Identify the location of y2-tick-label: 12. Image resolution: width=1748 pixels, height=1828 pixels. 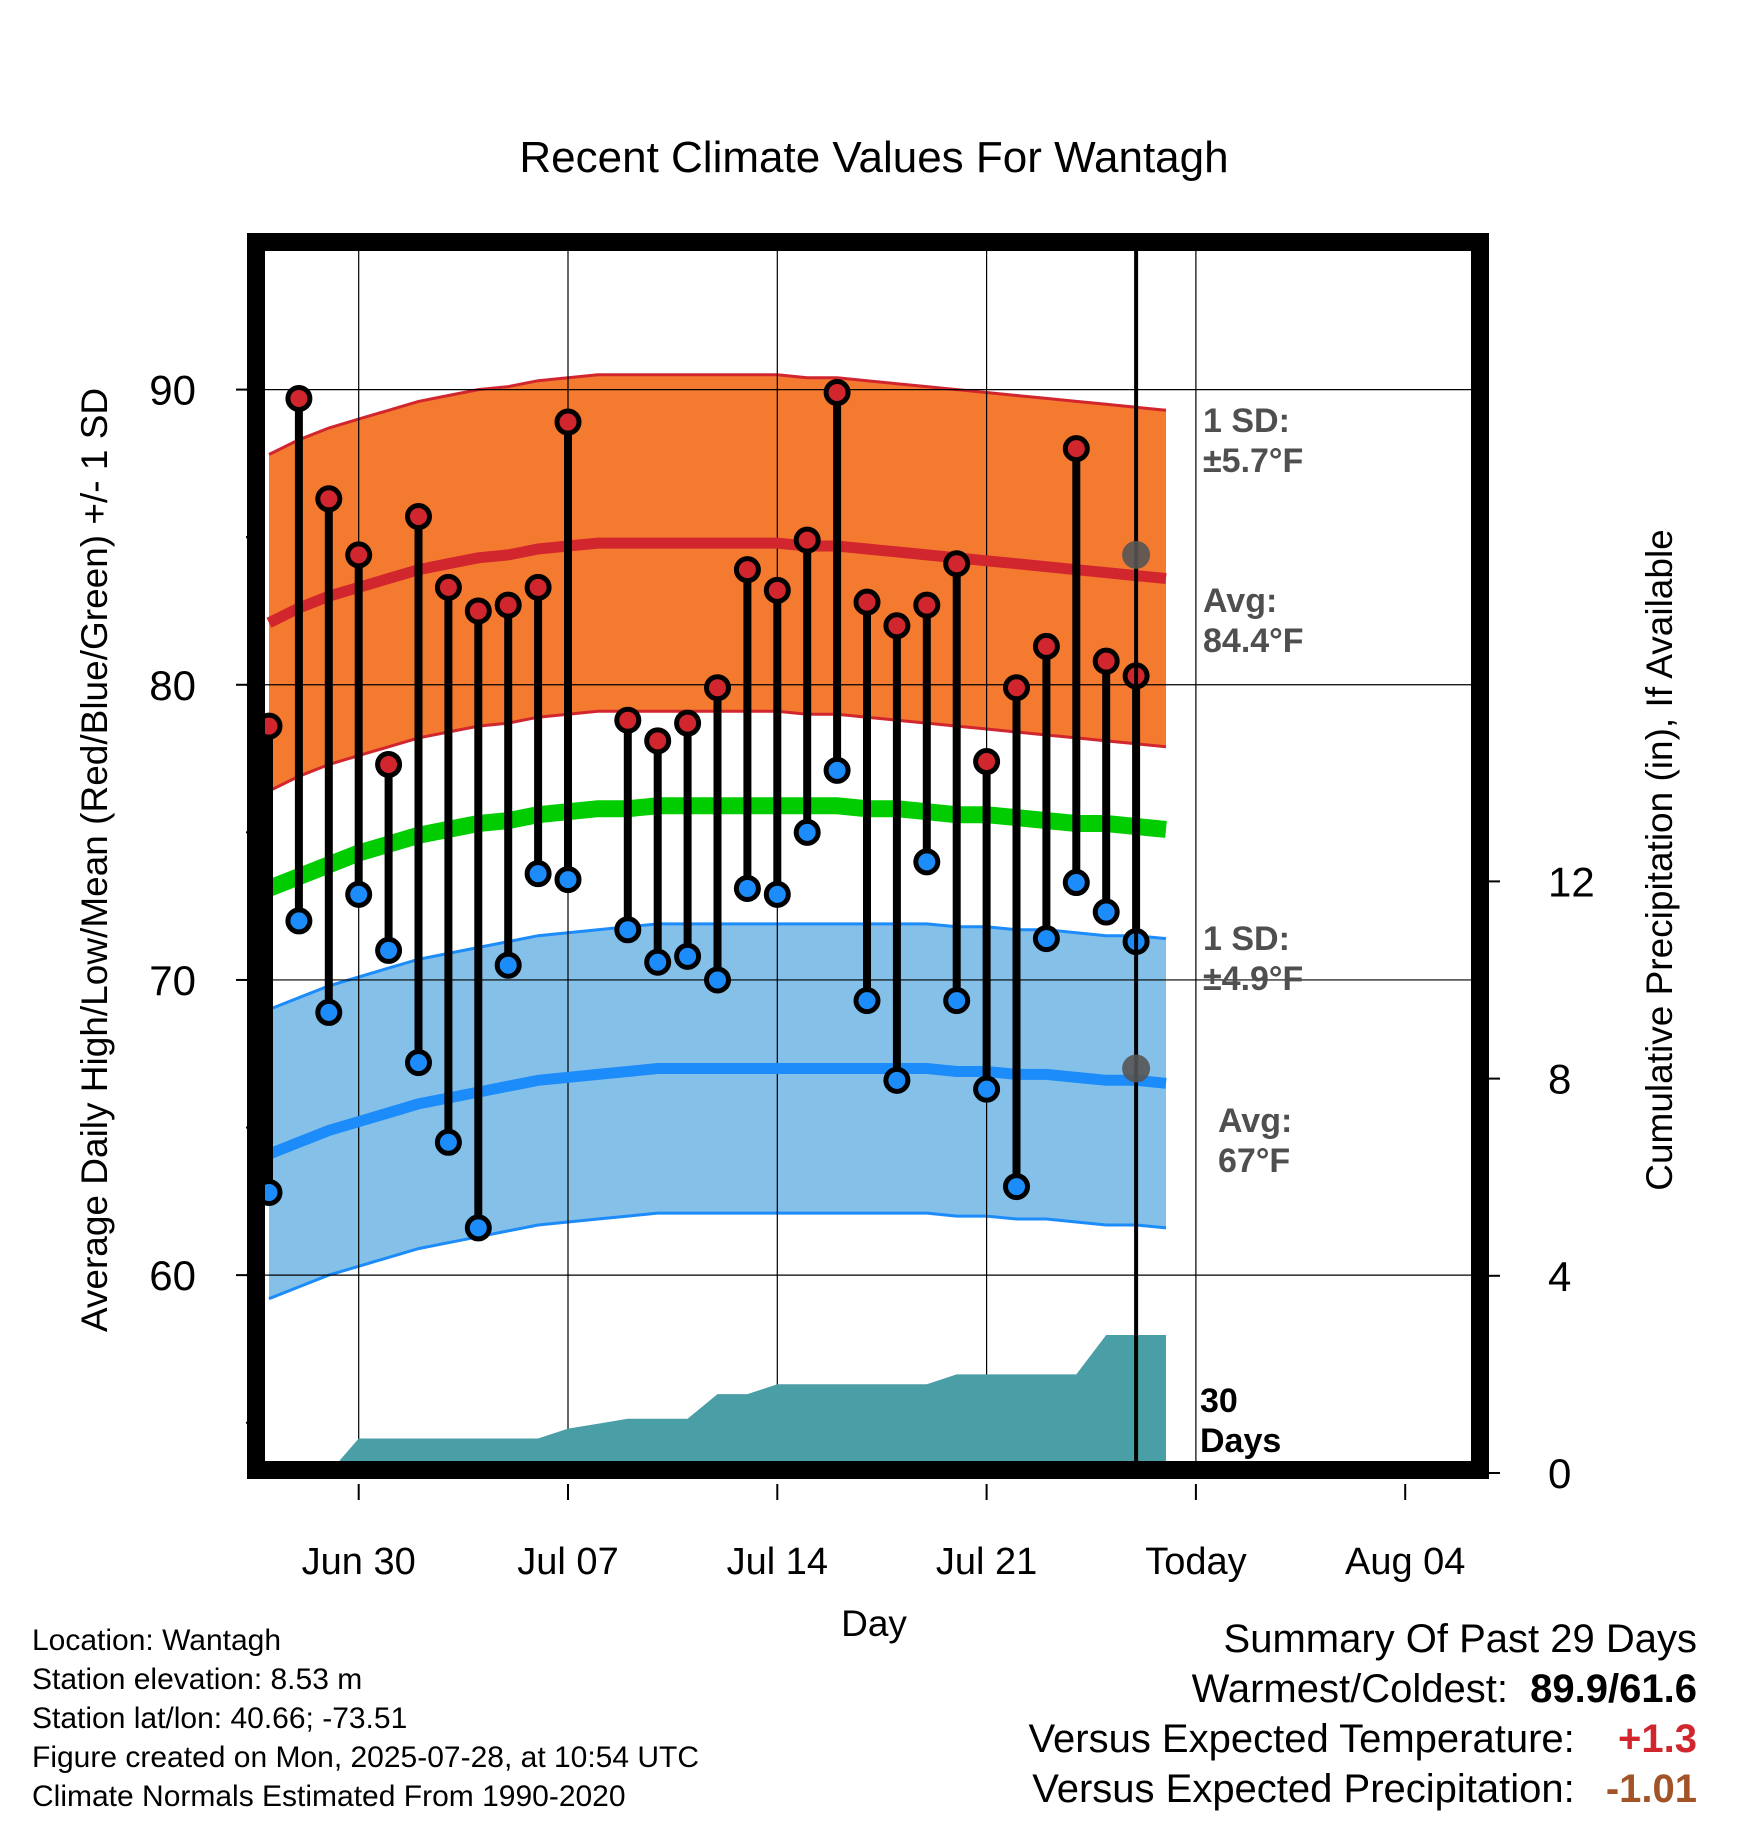
(1571, 881).